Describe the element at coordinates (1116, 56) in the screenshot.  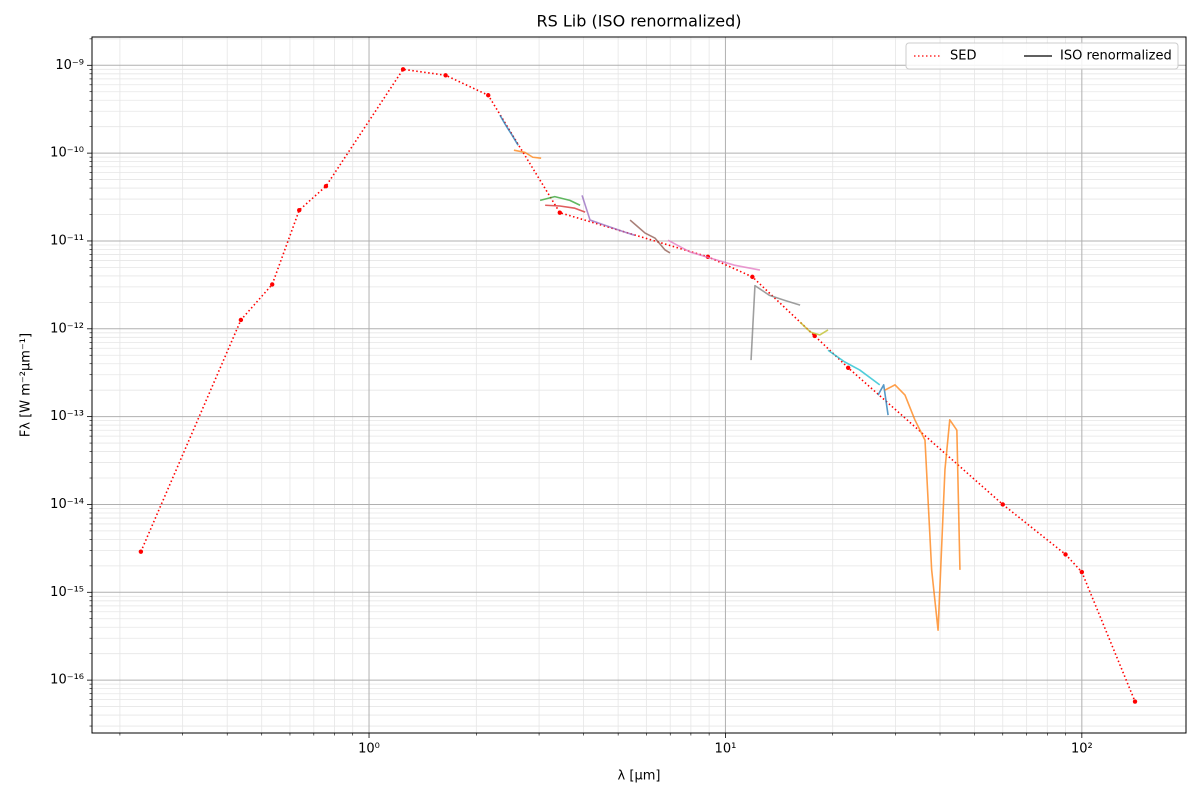
I see `legend-label: ISO renormalized` at that location.